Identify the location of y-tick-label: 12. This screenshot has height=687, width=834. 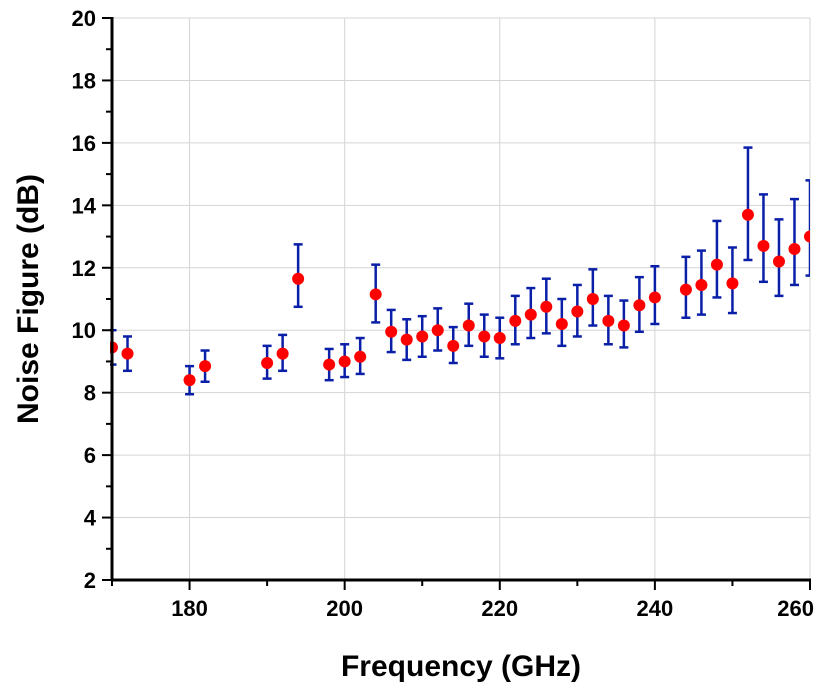
(84, 268).